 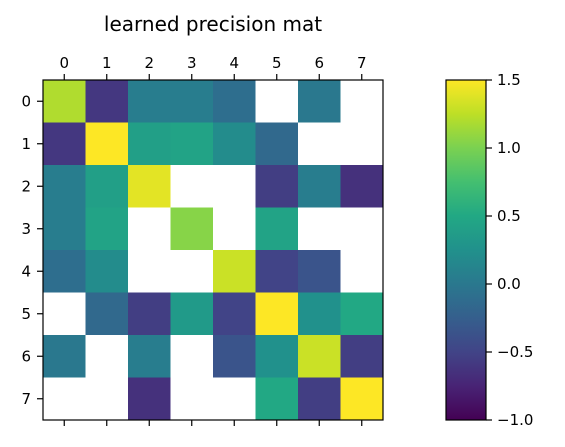 I want to click on chart-title: learned precision mat, so click(x=213, y=24).